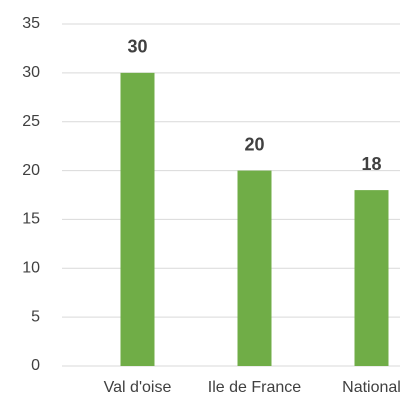 This screenshot has height=404, width=403. What do you see at coordinates (31, 170) in the screenshot?
I see `y-tick-label: 20` at bounding box center [31, 170].